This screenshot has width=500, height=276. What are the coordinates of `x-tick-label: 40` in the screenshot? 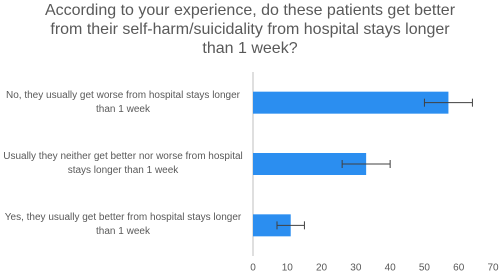 It's located at (391, 268).